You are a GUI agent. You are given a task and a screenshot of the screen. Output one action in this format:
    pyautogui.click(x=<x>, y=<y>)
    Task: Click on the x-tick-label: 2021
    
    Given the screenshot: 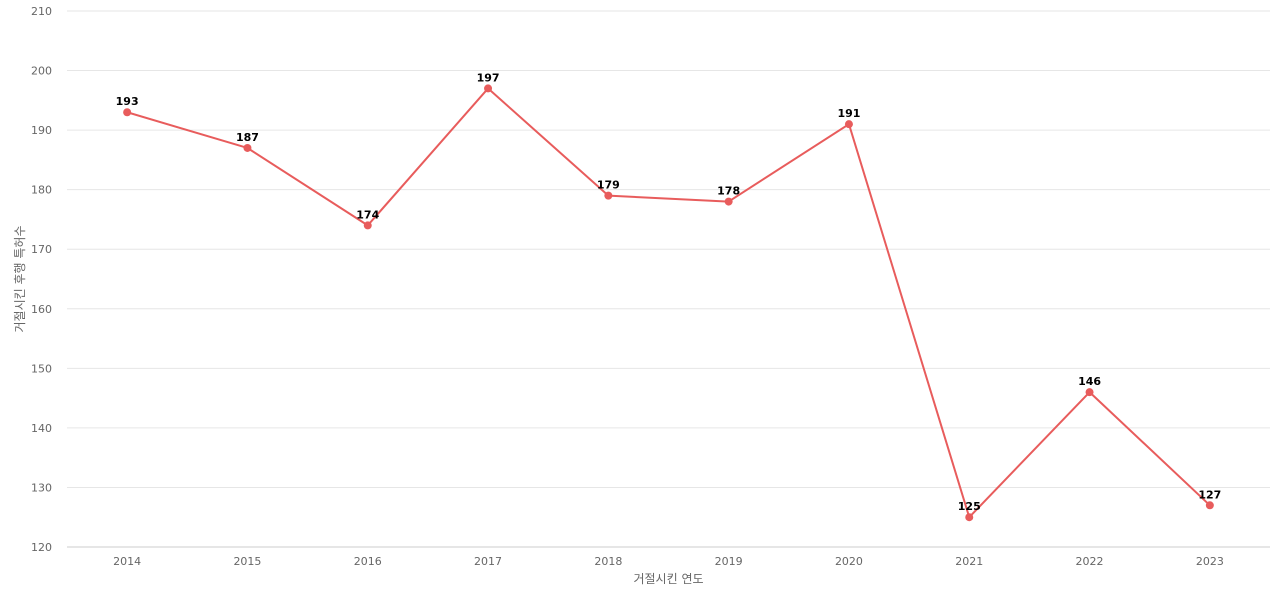 What is the action you would take?
    pyautogui.click(x=969, y=561)
    